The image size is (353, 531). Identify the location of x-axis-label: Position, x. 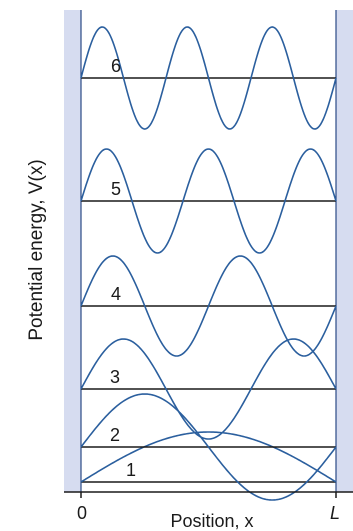
(211, 521).